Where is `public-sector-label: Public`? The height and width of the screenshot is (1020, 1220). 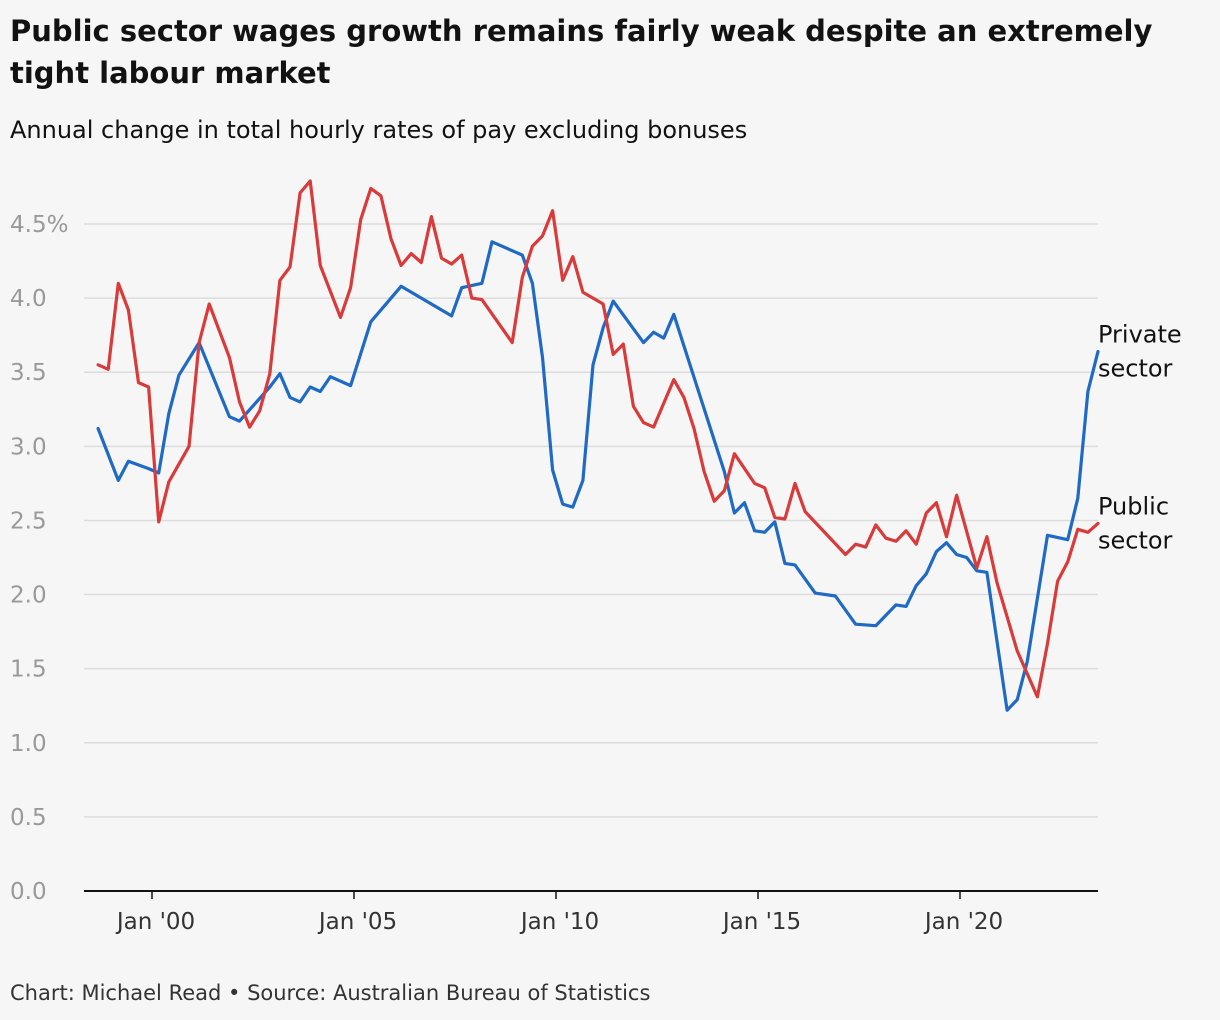 public-sector-label: Public is located at coordinates (1133, 506).